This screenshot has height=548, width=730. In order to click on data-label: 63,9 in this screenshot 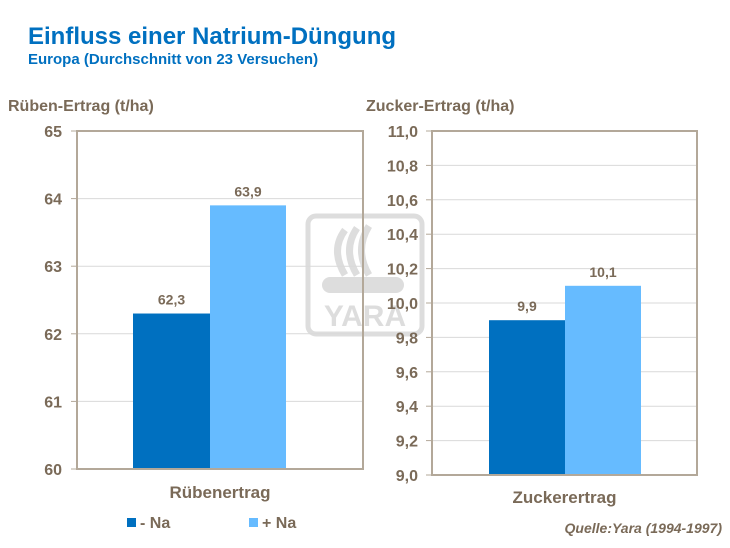, I will do `click(247, 191)`.